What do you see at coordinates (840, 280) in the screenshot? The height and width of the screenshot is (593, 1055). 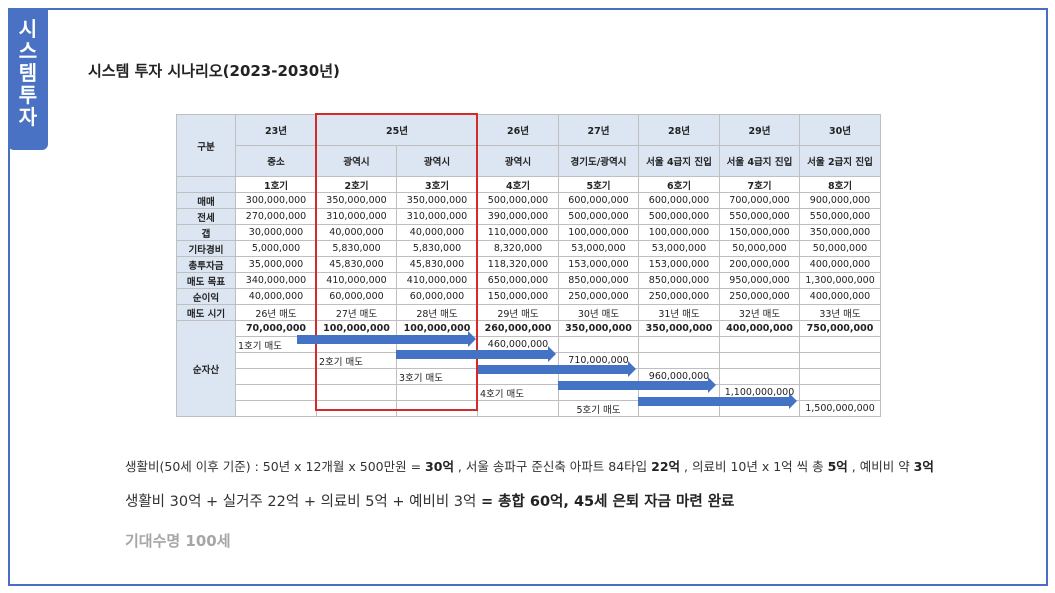 I see `value-cell: 1,300,000,000` at bounding box center [840, 280].